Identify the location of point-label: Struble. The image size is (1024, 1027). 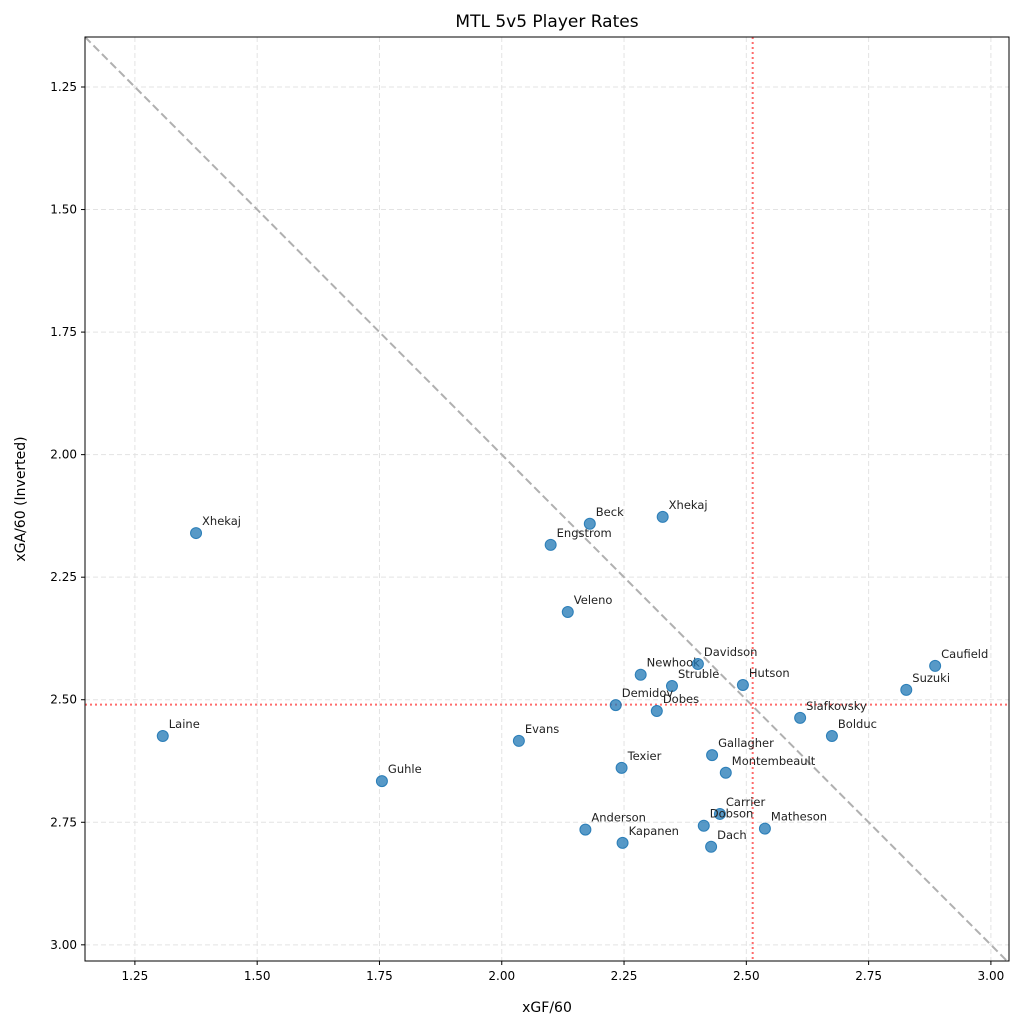
(698, 674).